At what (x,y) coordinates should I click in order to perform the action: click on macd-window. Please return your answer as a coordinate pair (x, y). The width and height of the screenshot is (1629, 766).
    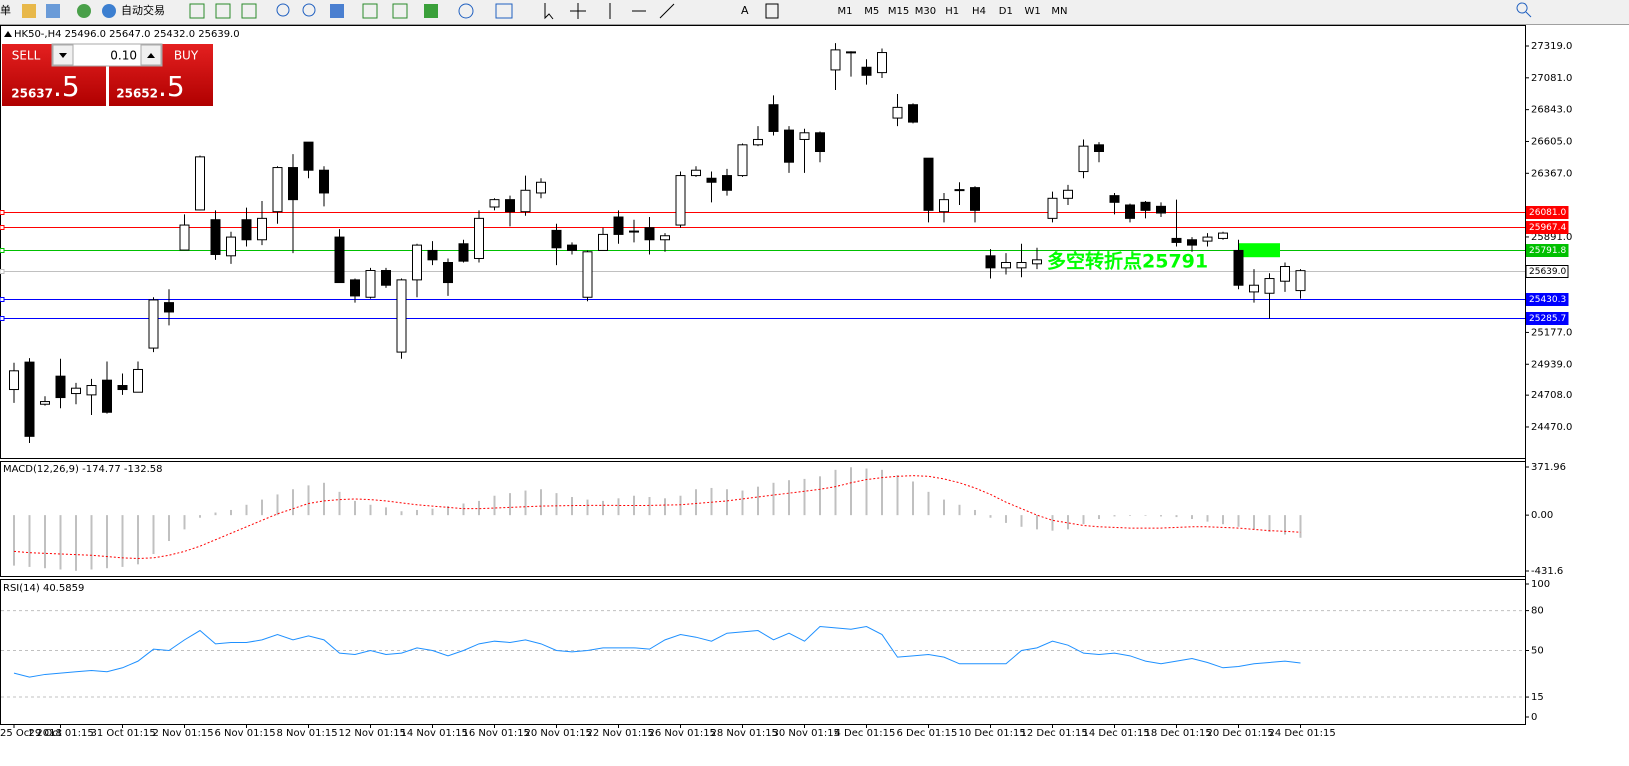
    Looking at the image, I should click on (763, 519).